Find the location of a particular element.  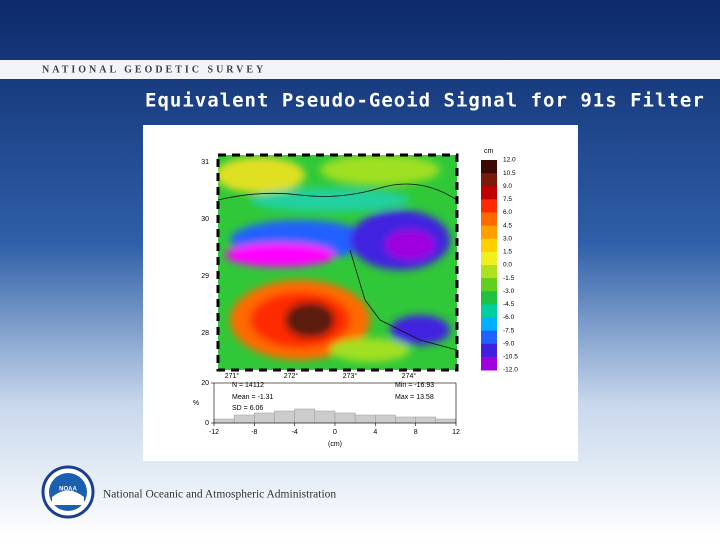

stat: N = 14112 is located at coordinates (248, 385).